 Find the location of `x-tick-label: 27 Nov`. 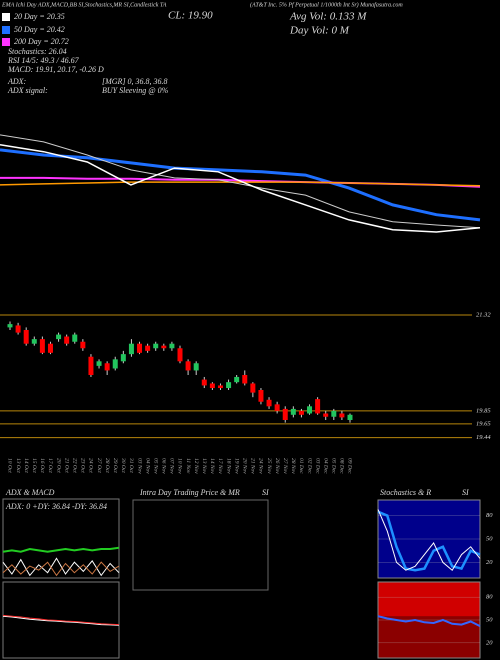

x-tick-label: 27 Nov is located at coordinates (285, 466).